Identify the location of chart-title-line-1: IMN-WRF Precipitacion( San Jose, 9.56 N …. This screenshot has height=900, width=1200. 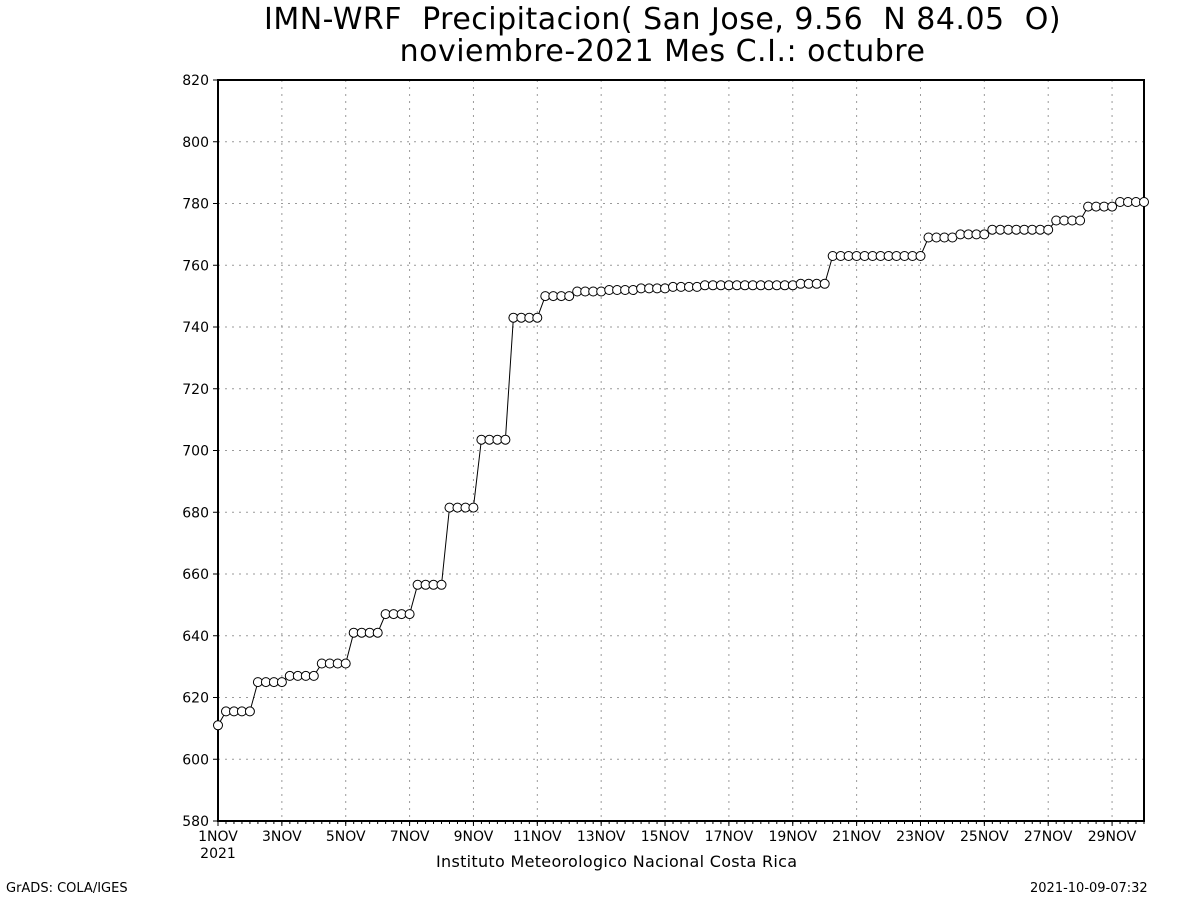
(662, 19).